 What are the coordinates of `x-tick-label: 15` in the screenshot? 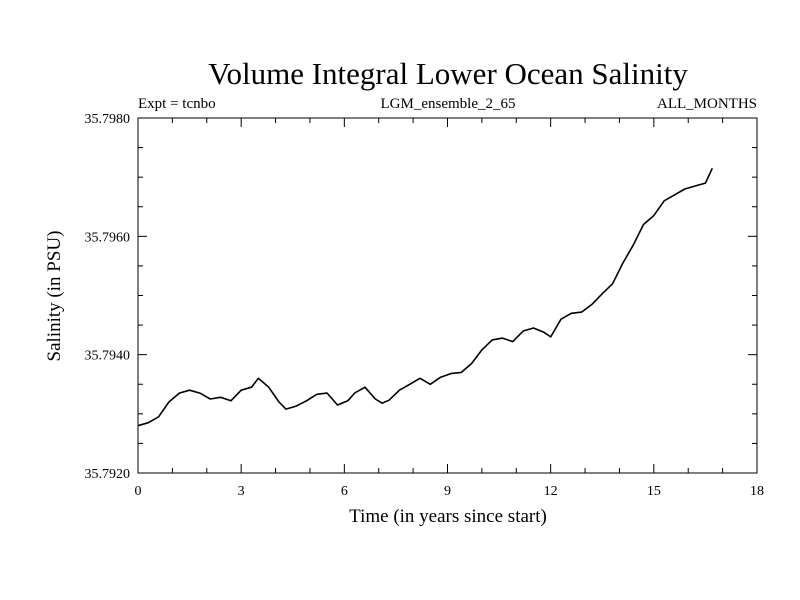 It's located at (654, 491).